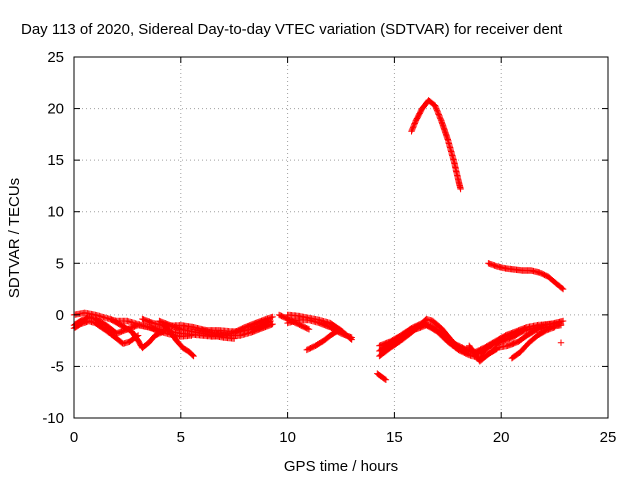 Image resolution: width=640 pixels, height=480 pixels. I want to click on x-tick-label: 10, so click(287, 437).